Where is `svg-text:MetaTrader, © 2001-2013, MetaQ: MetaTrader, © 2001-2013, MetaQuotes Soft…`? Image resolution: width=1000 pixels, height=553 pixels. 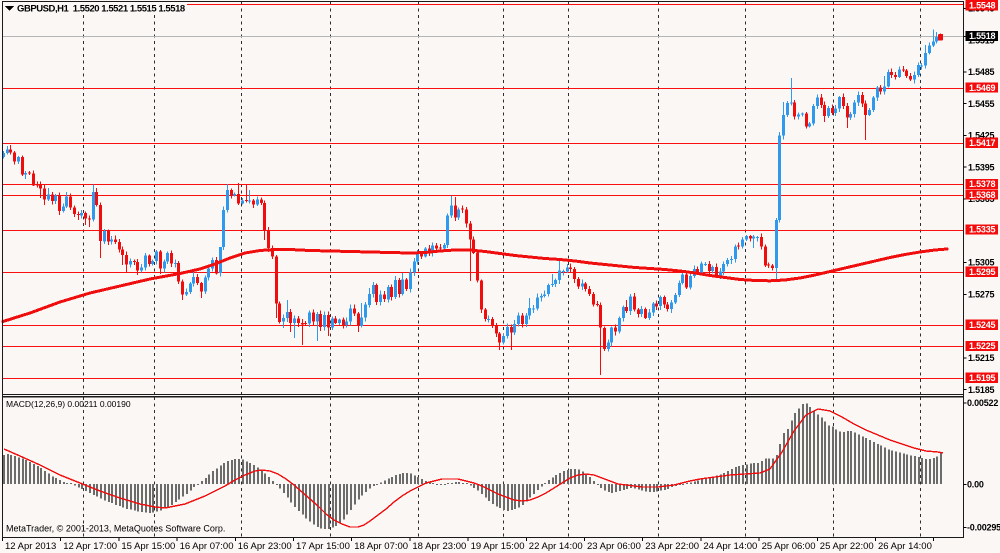
svg-text:MetaTrader, © 2001-2013, MetaQ: MetaTrader, © 2001-2013, MetaQuotes Soft… is located at coordinates (115, 529).